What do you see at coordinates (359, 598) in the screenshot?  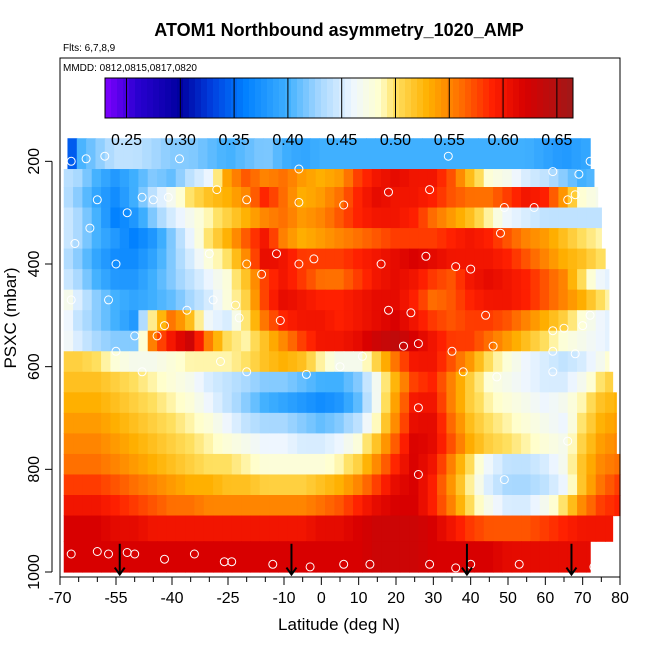 I see `x-tick-label: 10` at bounding box center [359, 598].